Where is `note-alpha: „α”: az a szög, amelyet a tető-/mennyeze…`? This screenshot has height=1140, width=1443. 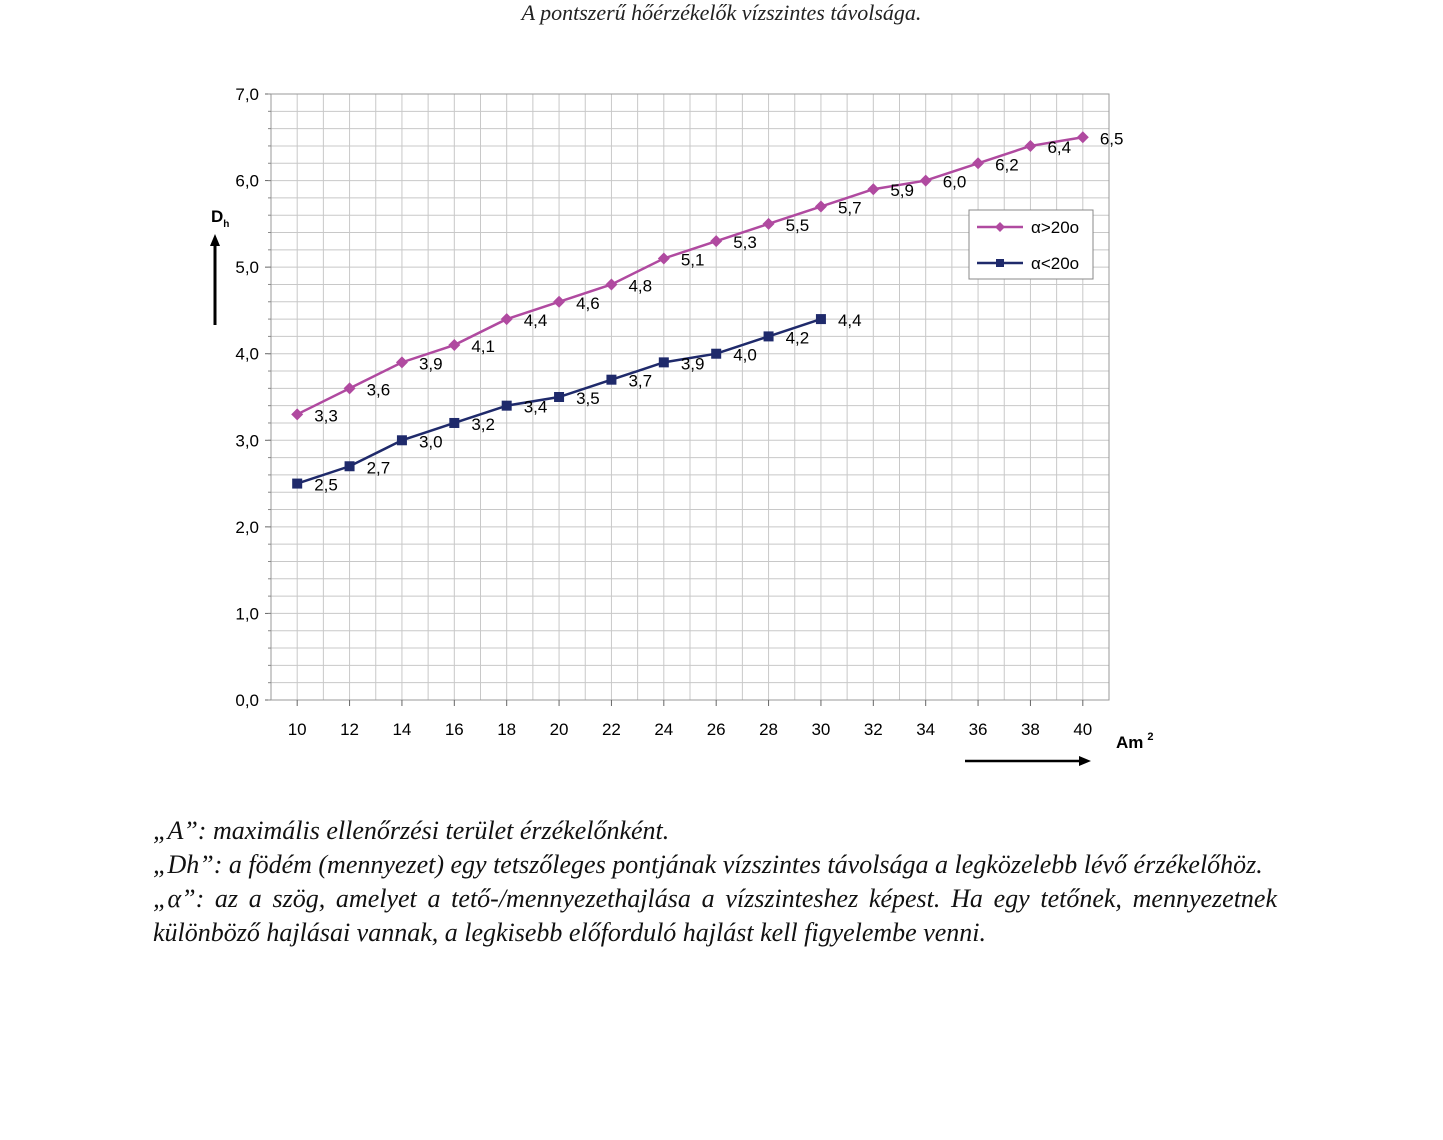
note-alpha: „α”: az a szög, amelyet a tető-/mennyeze… is located at coordinates (715, 915).